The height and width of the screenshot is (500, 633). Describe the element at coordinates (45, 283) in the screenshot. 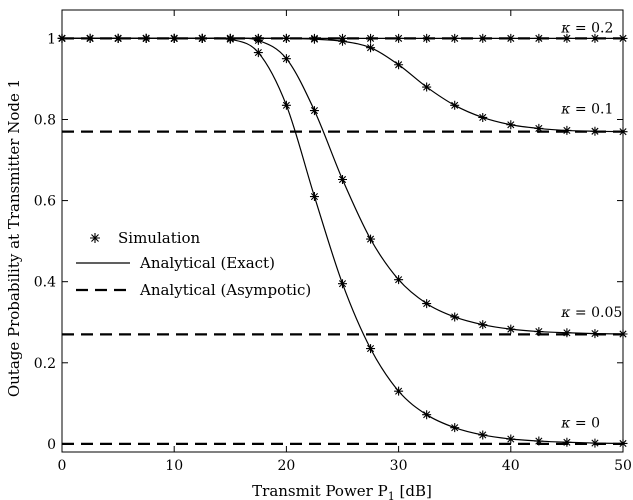

I see `y-tick-label: 0.4` at that location.